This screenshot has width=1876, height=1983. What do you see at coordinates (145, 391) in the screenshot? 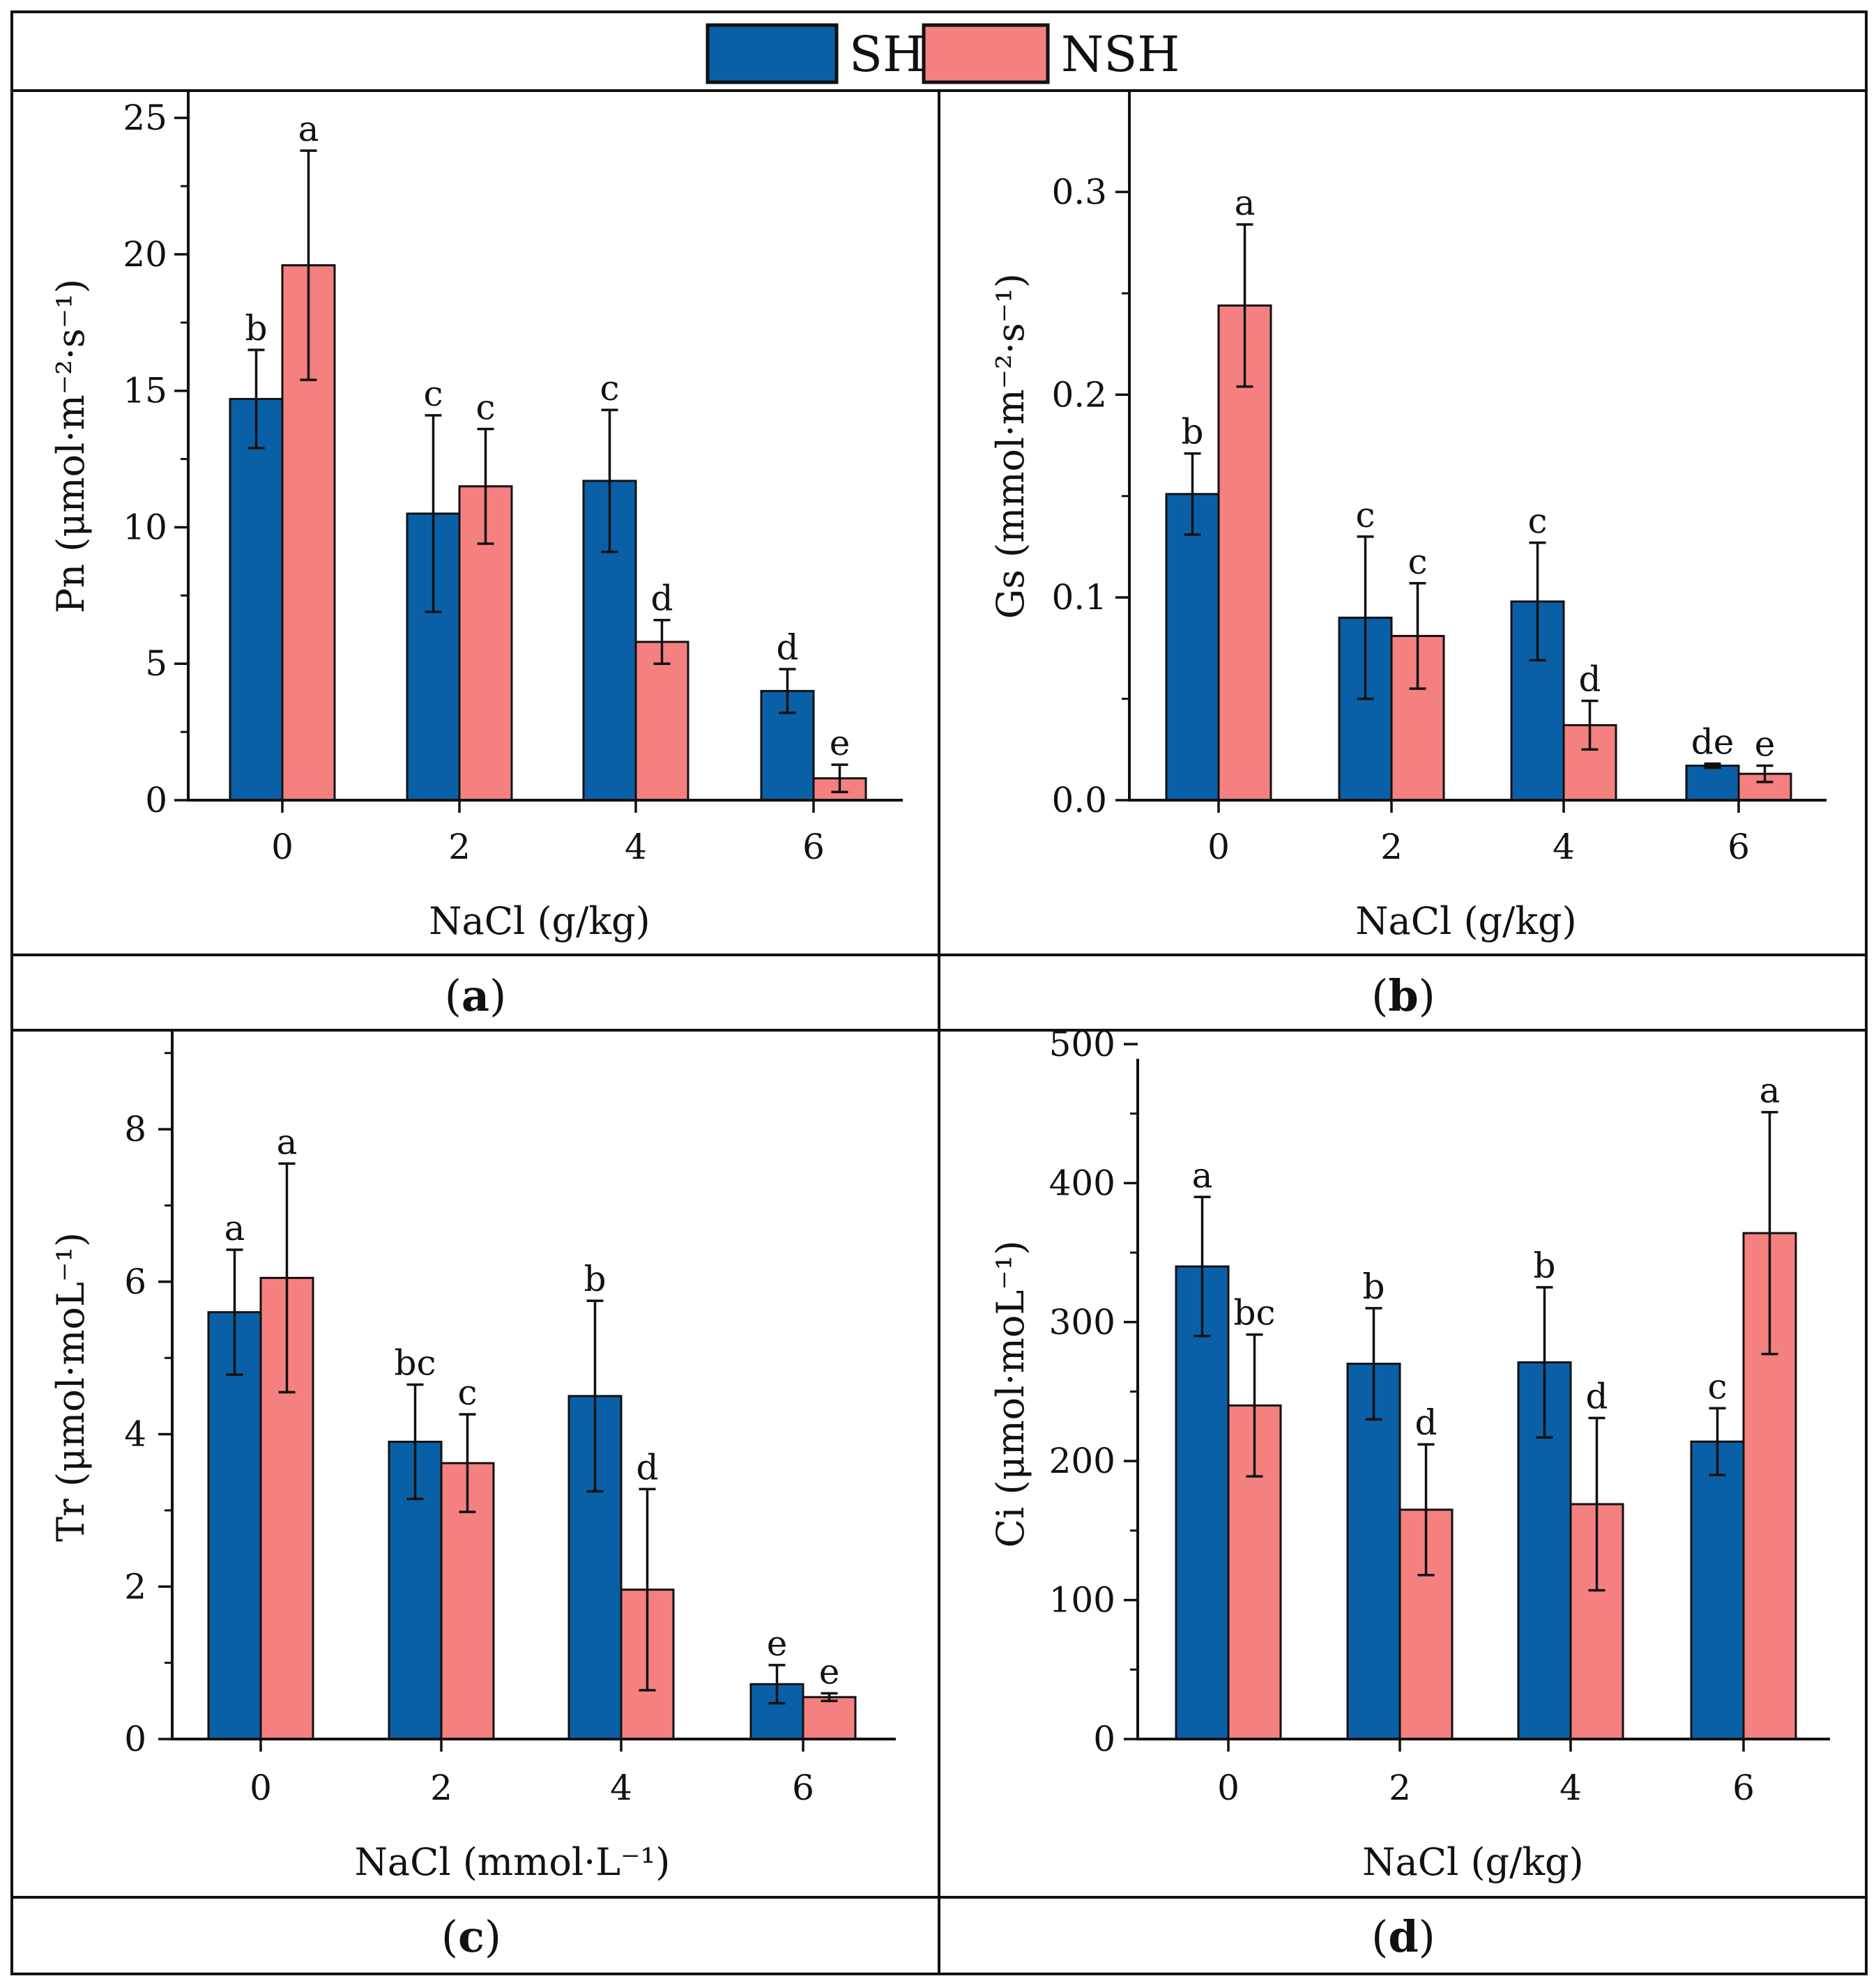
I see `panel-a-ytick-label-3: 15` at bounding box center [145, 391].